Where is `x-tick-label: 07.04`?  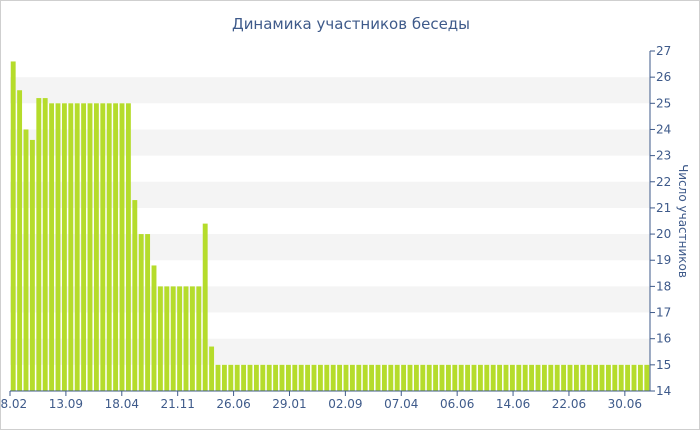
x-tick-label: 07.04 is located at coordinates (401, 404).